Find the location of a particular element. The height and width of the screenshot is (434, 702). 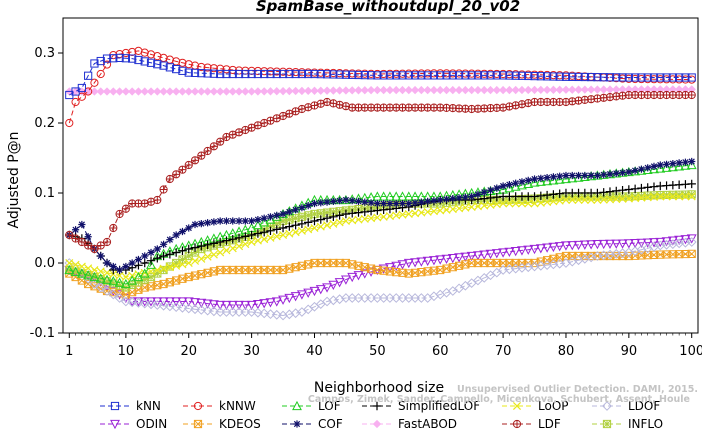

y-tick-label: 0.0 is located at coordinates (44, 263).